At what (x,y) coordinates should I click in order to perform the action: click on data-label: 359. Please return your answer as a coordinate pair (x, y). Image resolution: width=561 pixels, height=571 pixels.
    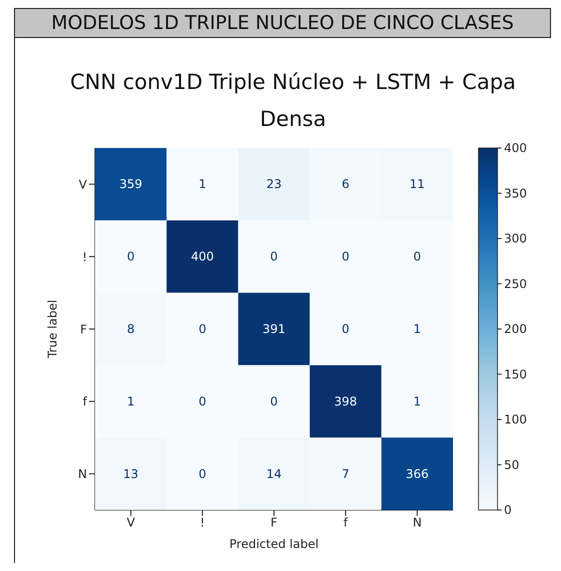
    Looking at the image, I should click on (130, 184).